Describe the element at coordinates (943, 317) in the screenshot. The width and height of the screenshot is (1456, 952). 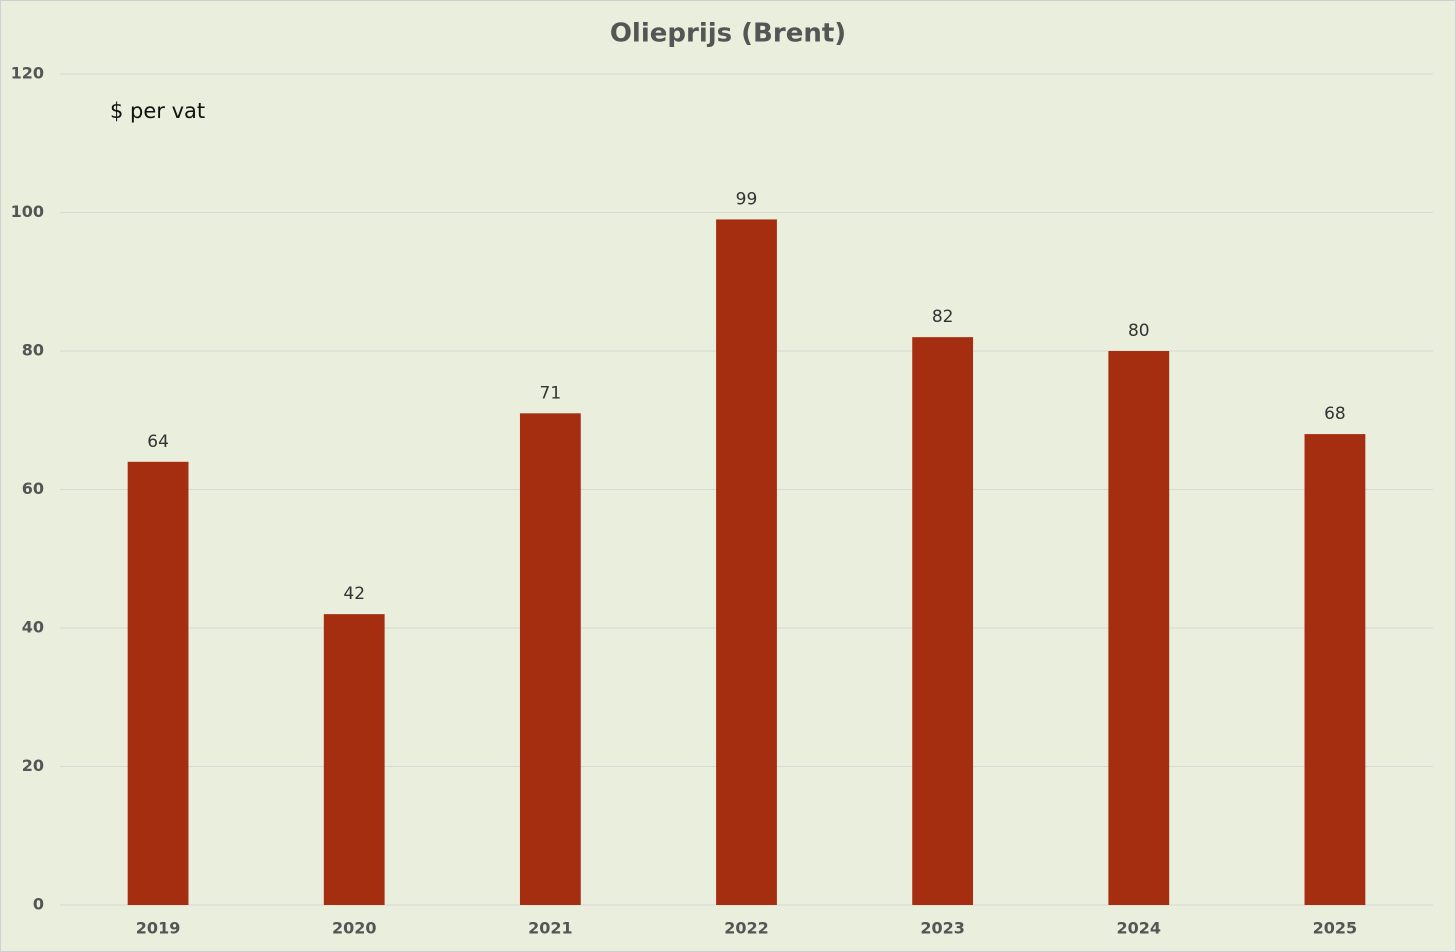
I see `data-label: 82` at that location.